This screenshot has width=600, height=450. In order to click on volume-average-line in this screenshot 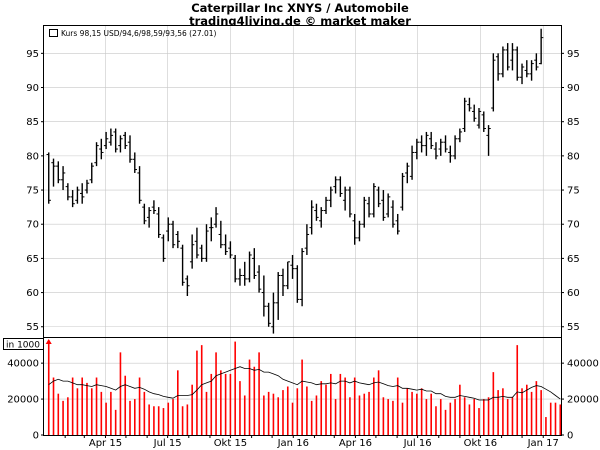, I will do `click(304, 383)`.